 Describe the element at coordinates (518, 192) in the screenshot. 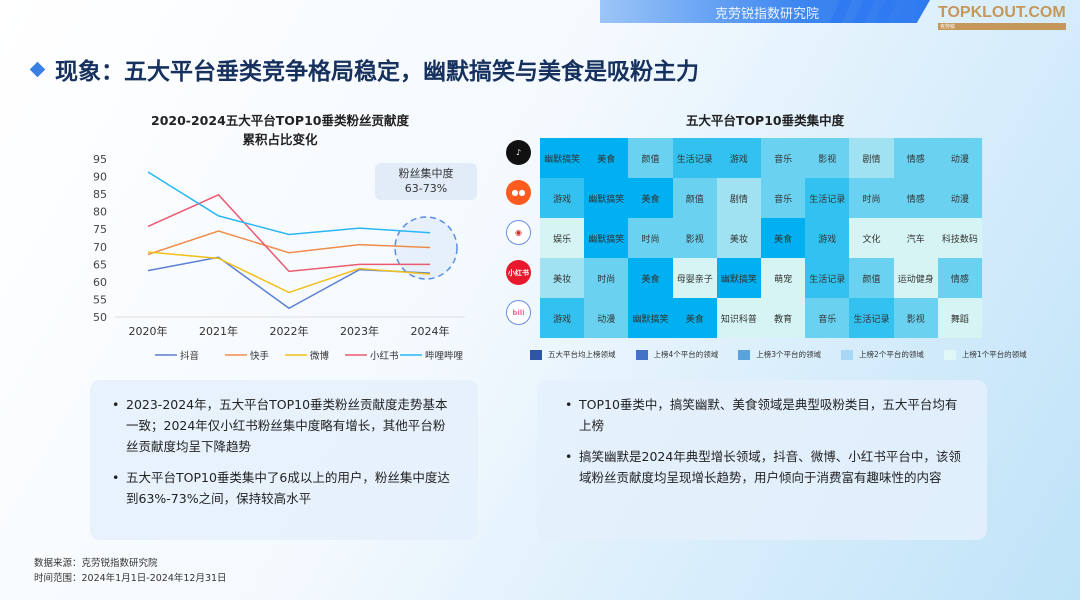

I see `kuaishou-icon: ●●` at that location.